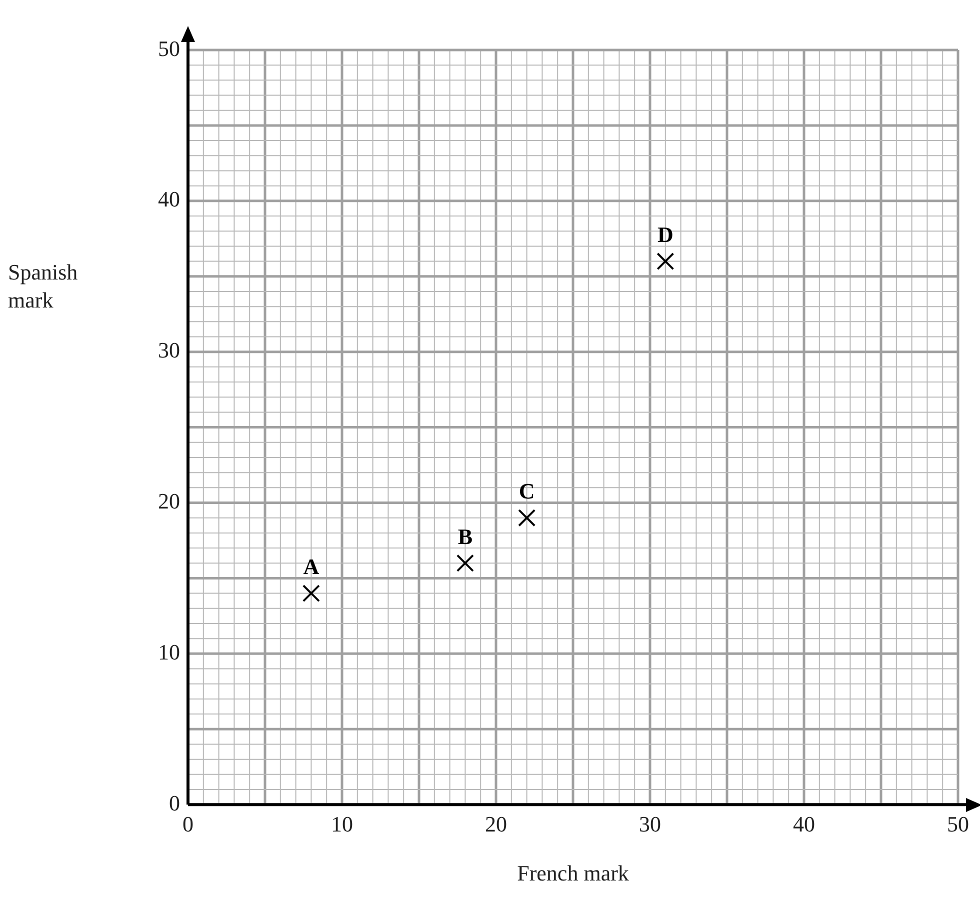 The image size is (980, 909). I want to click on y-tick-label: 30, so click(169, 350).